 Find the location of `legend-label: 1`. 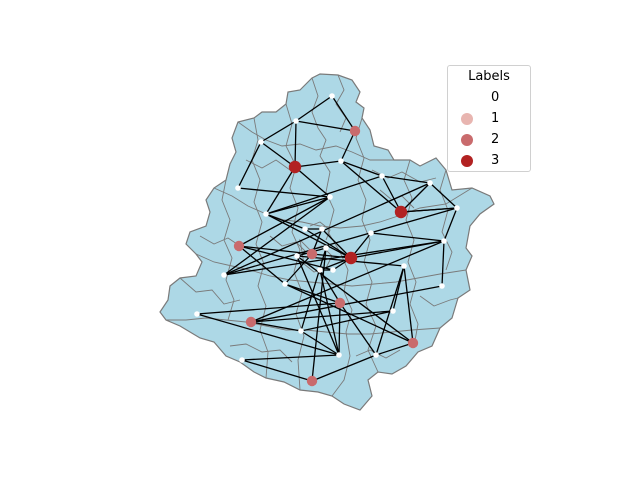

legend-label: 1 is located at coordinates (495, 118).